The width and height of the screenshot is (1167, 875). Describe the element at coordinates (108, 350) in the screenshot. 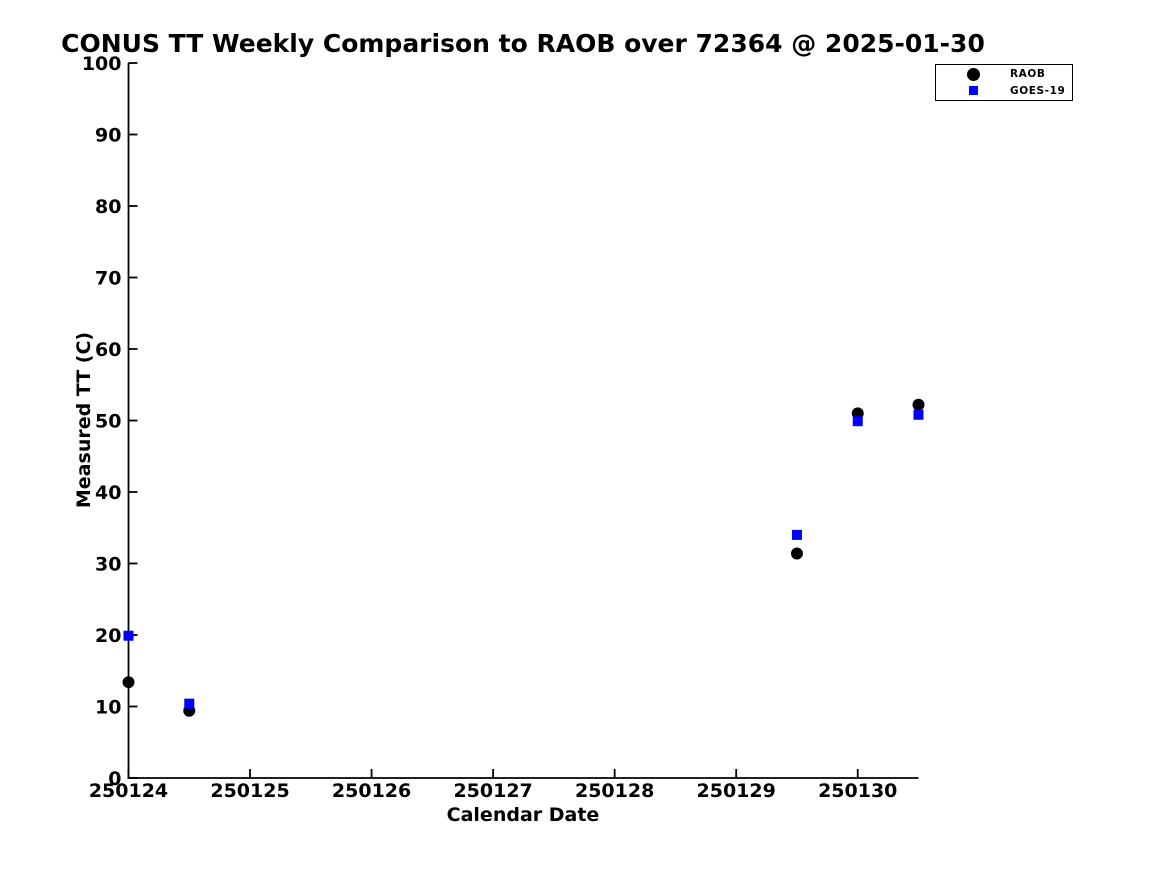

I see `y-tick-label: 60` at that location.